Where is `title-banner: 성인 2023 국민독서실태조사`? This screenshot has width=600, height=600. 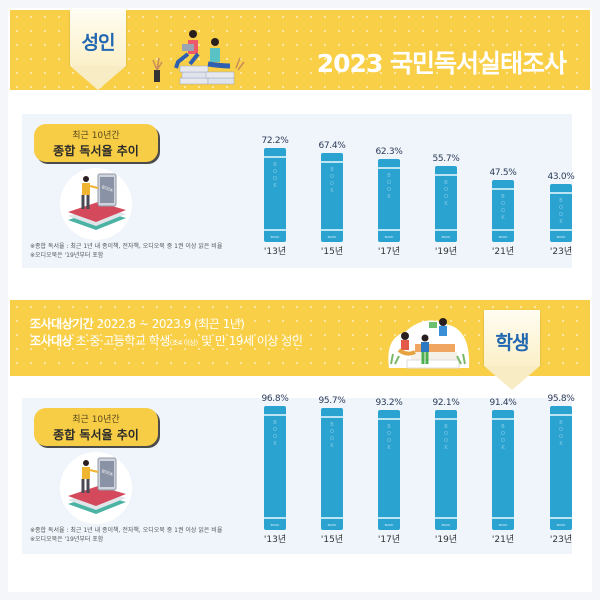 title-banner: 성인 2023 국민독서실태조사 is located at coordinates (300, 50).